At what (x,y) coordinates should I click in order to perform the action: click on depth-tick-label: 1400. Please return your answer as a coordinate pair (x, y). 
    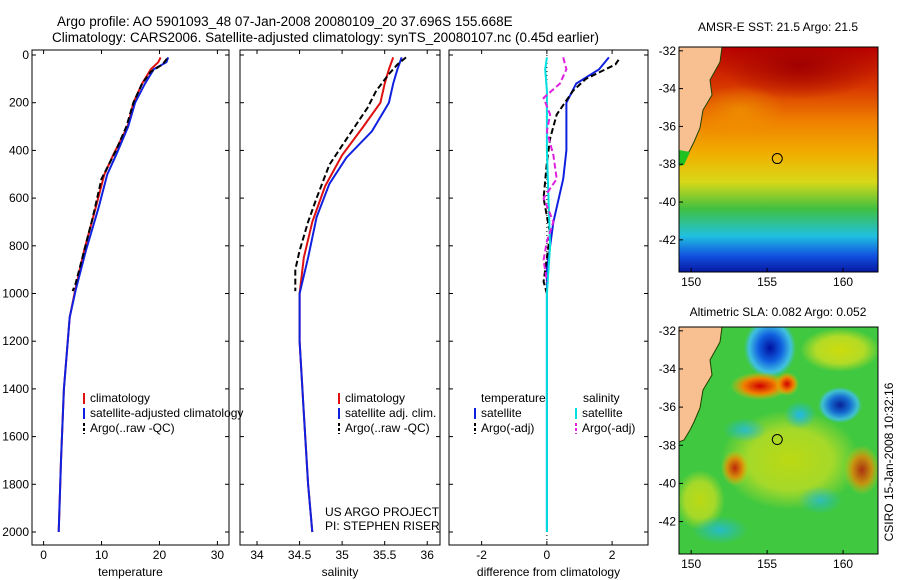
    Looking at the image, I should click on (15, 389).